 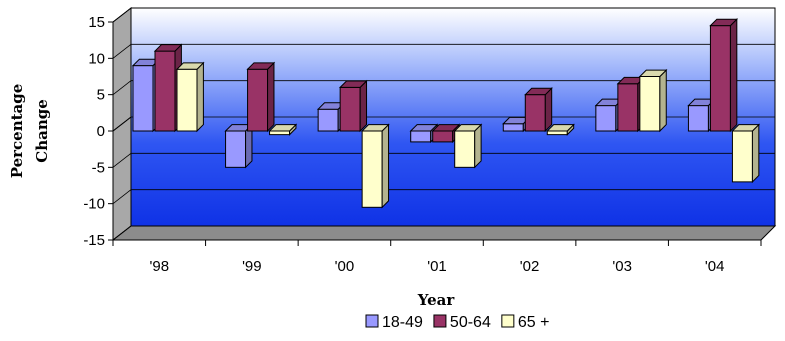 I want to click on y-tick-label: 15, so click(x=96, y=22).